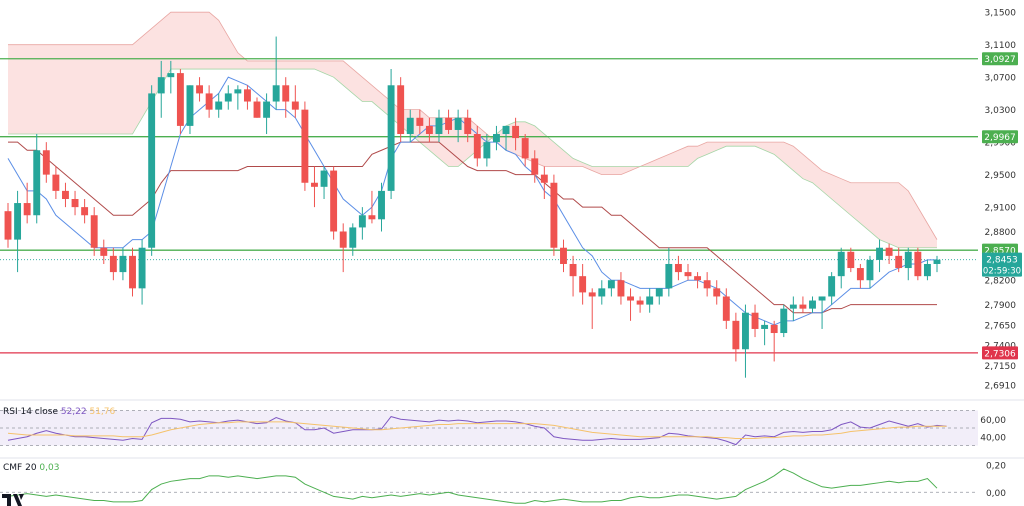  What do you see at coordinates (996, 494) in the screenshot?
I see `cmf-tick-label: 0,00` at bounding box center [996, 494].